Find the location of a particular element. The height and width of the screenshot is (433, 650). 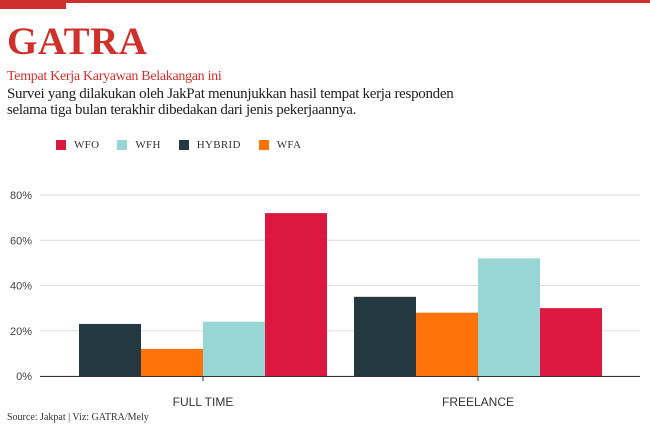

bar-wfh-freelance is located at coordinates (509, 317).